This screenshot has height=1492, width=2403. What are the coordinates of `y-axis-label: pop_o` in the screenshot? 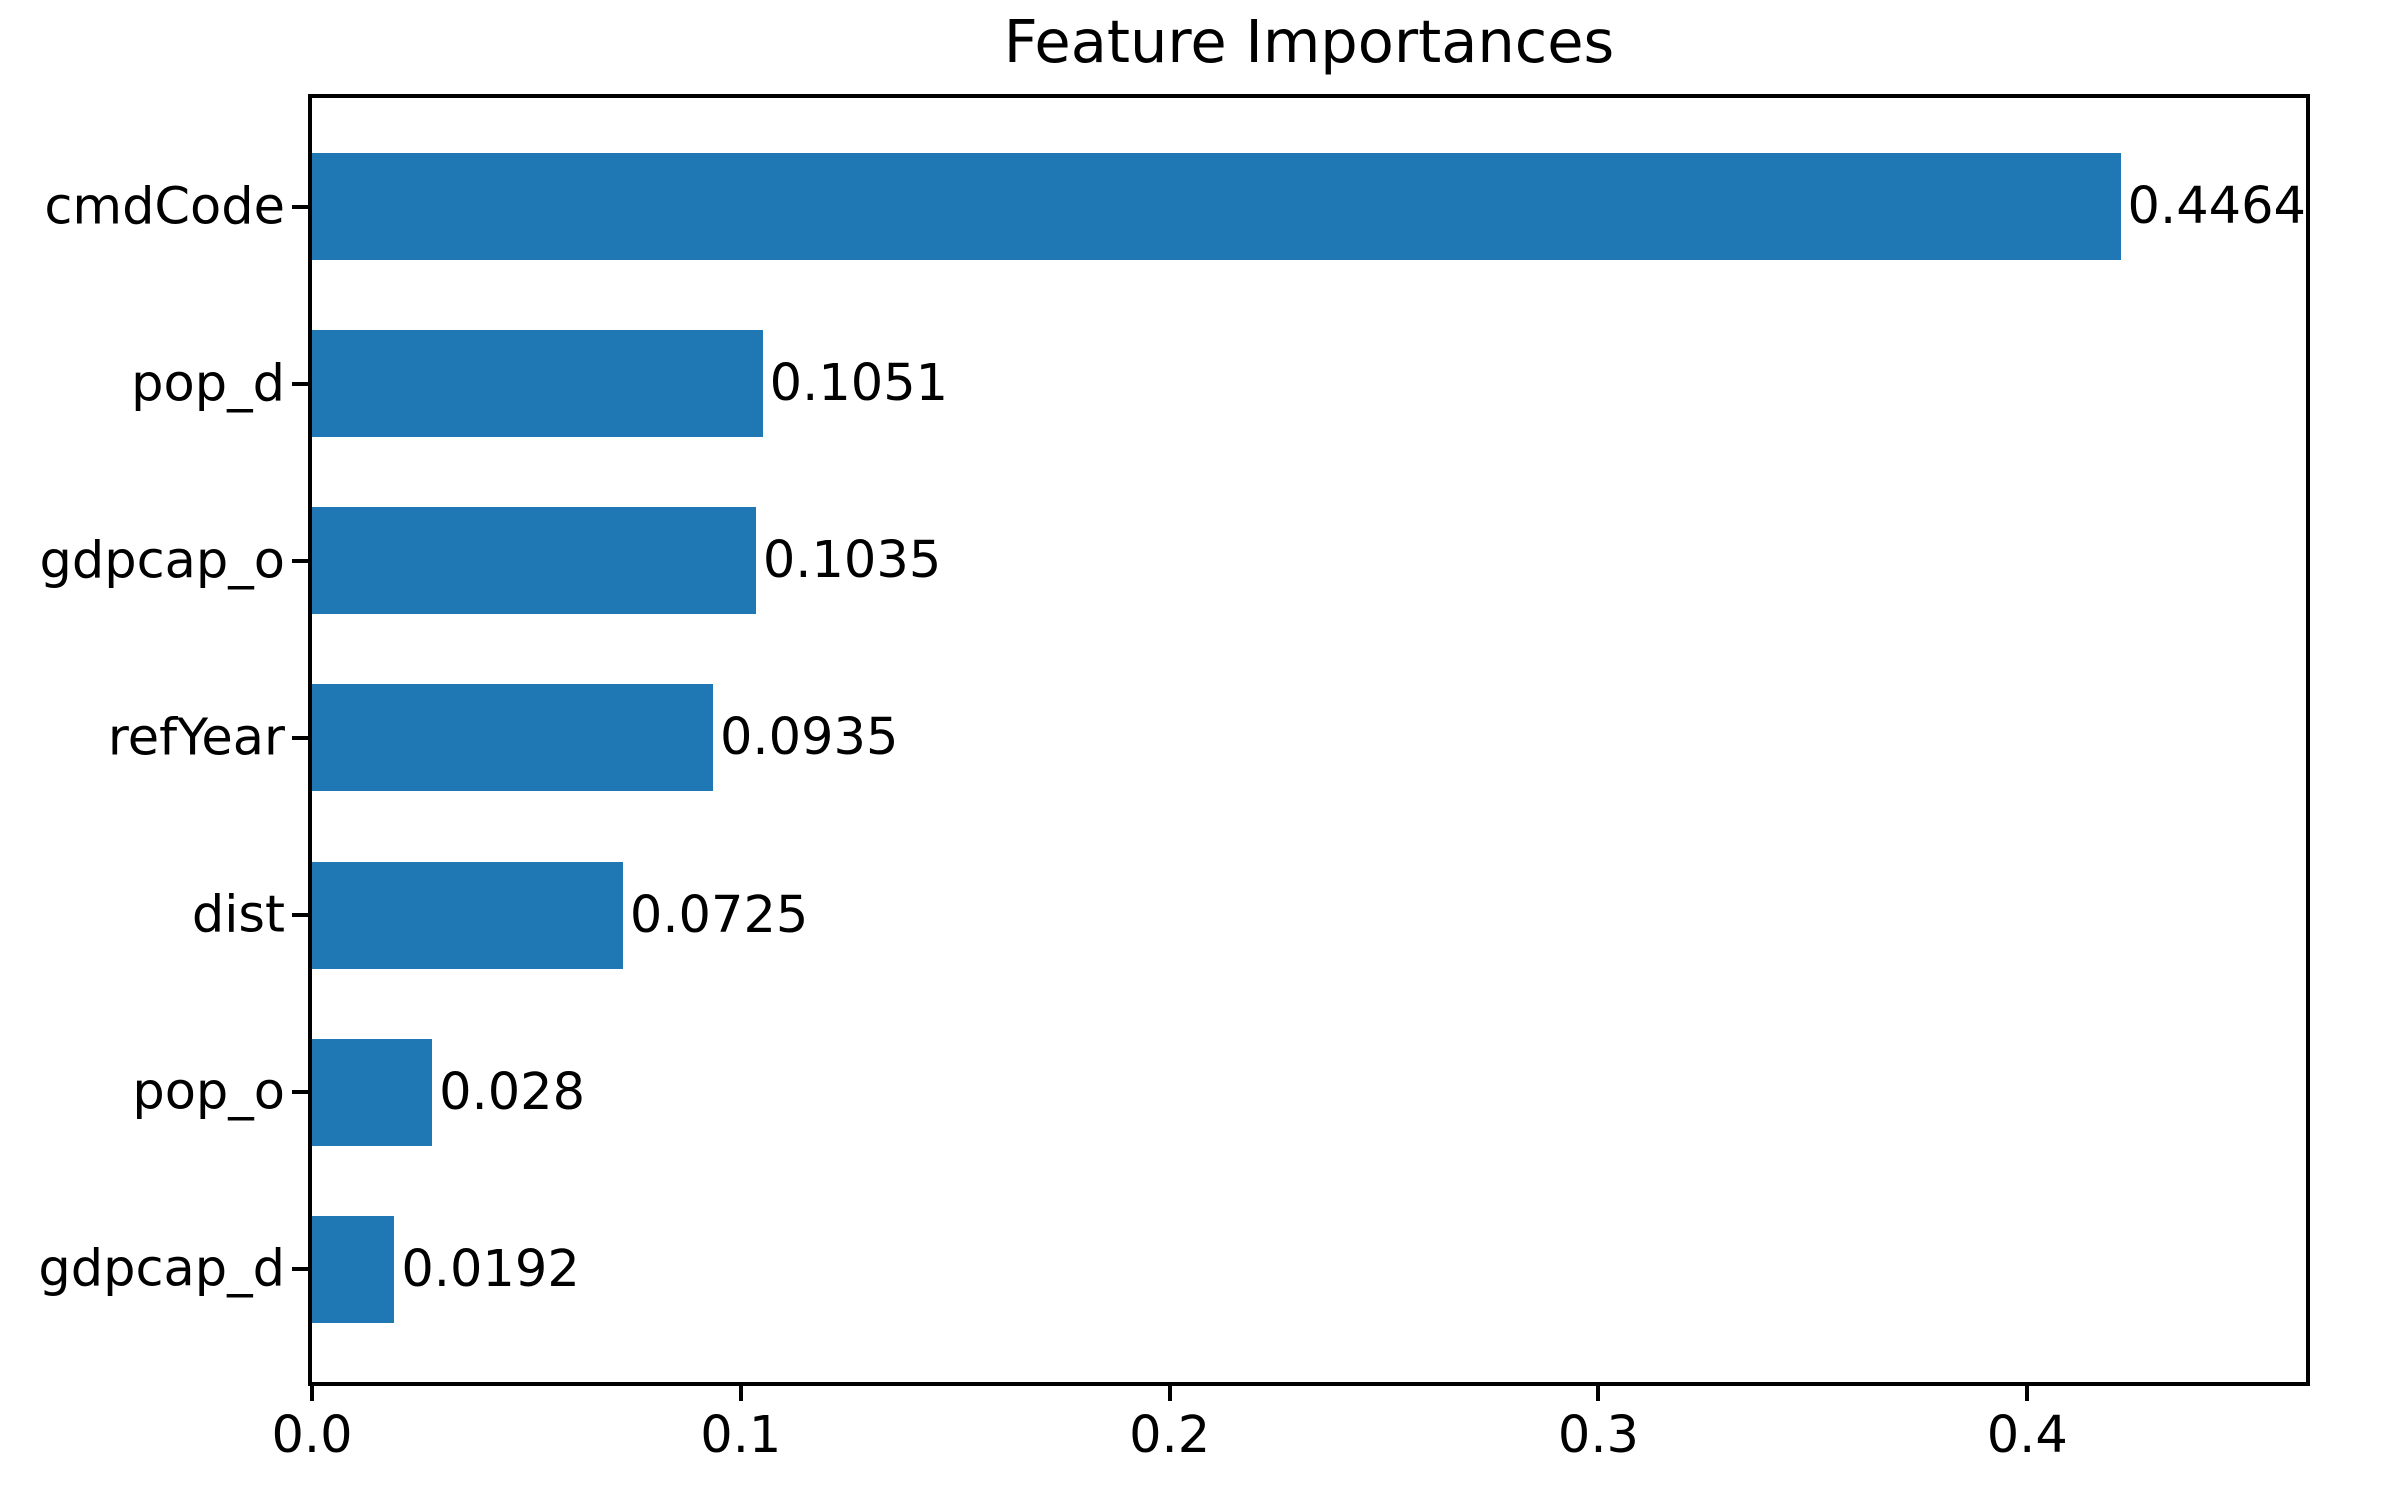 It's located at (208, 1092).